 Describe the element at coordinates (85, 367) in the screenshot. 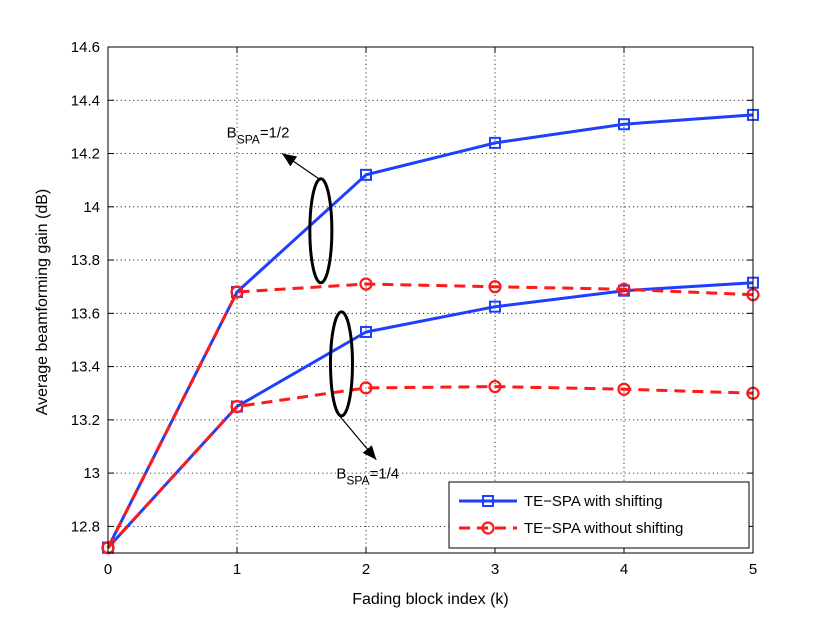

I see `y-tick-label: 13.4` at that location.